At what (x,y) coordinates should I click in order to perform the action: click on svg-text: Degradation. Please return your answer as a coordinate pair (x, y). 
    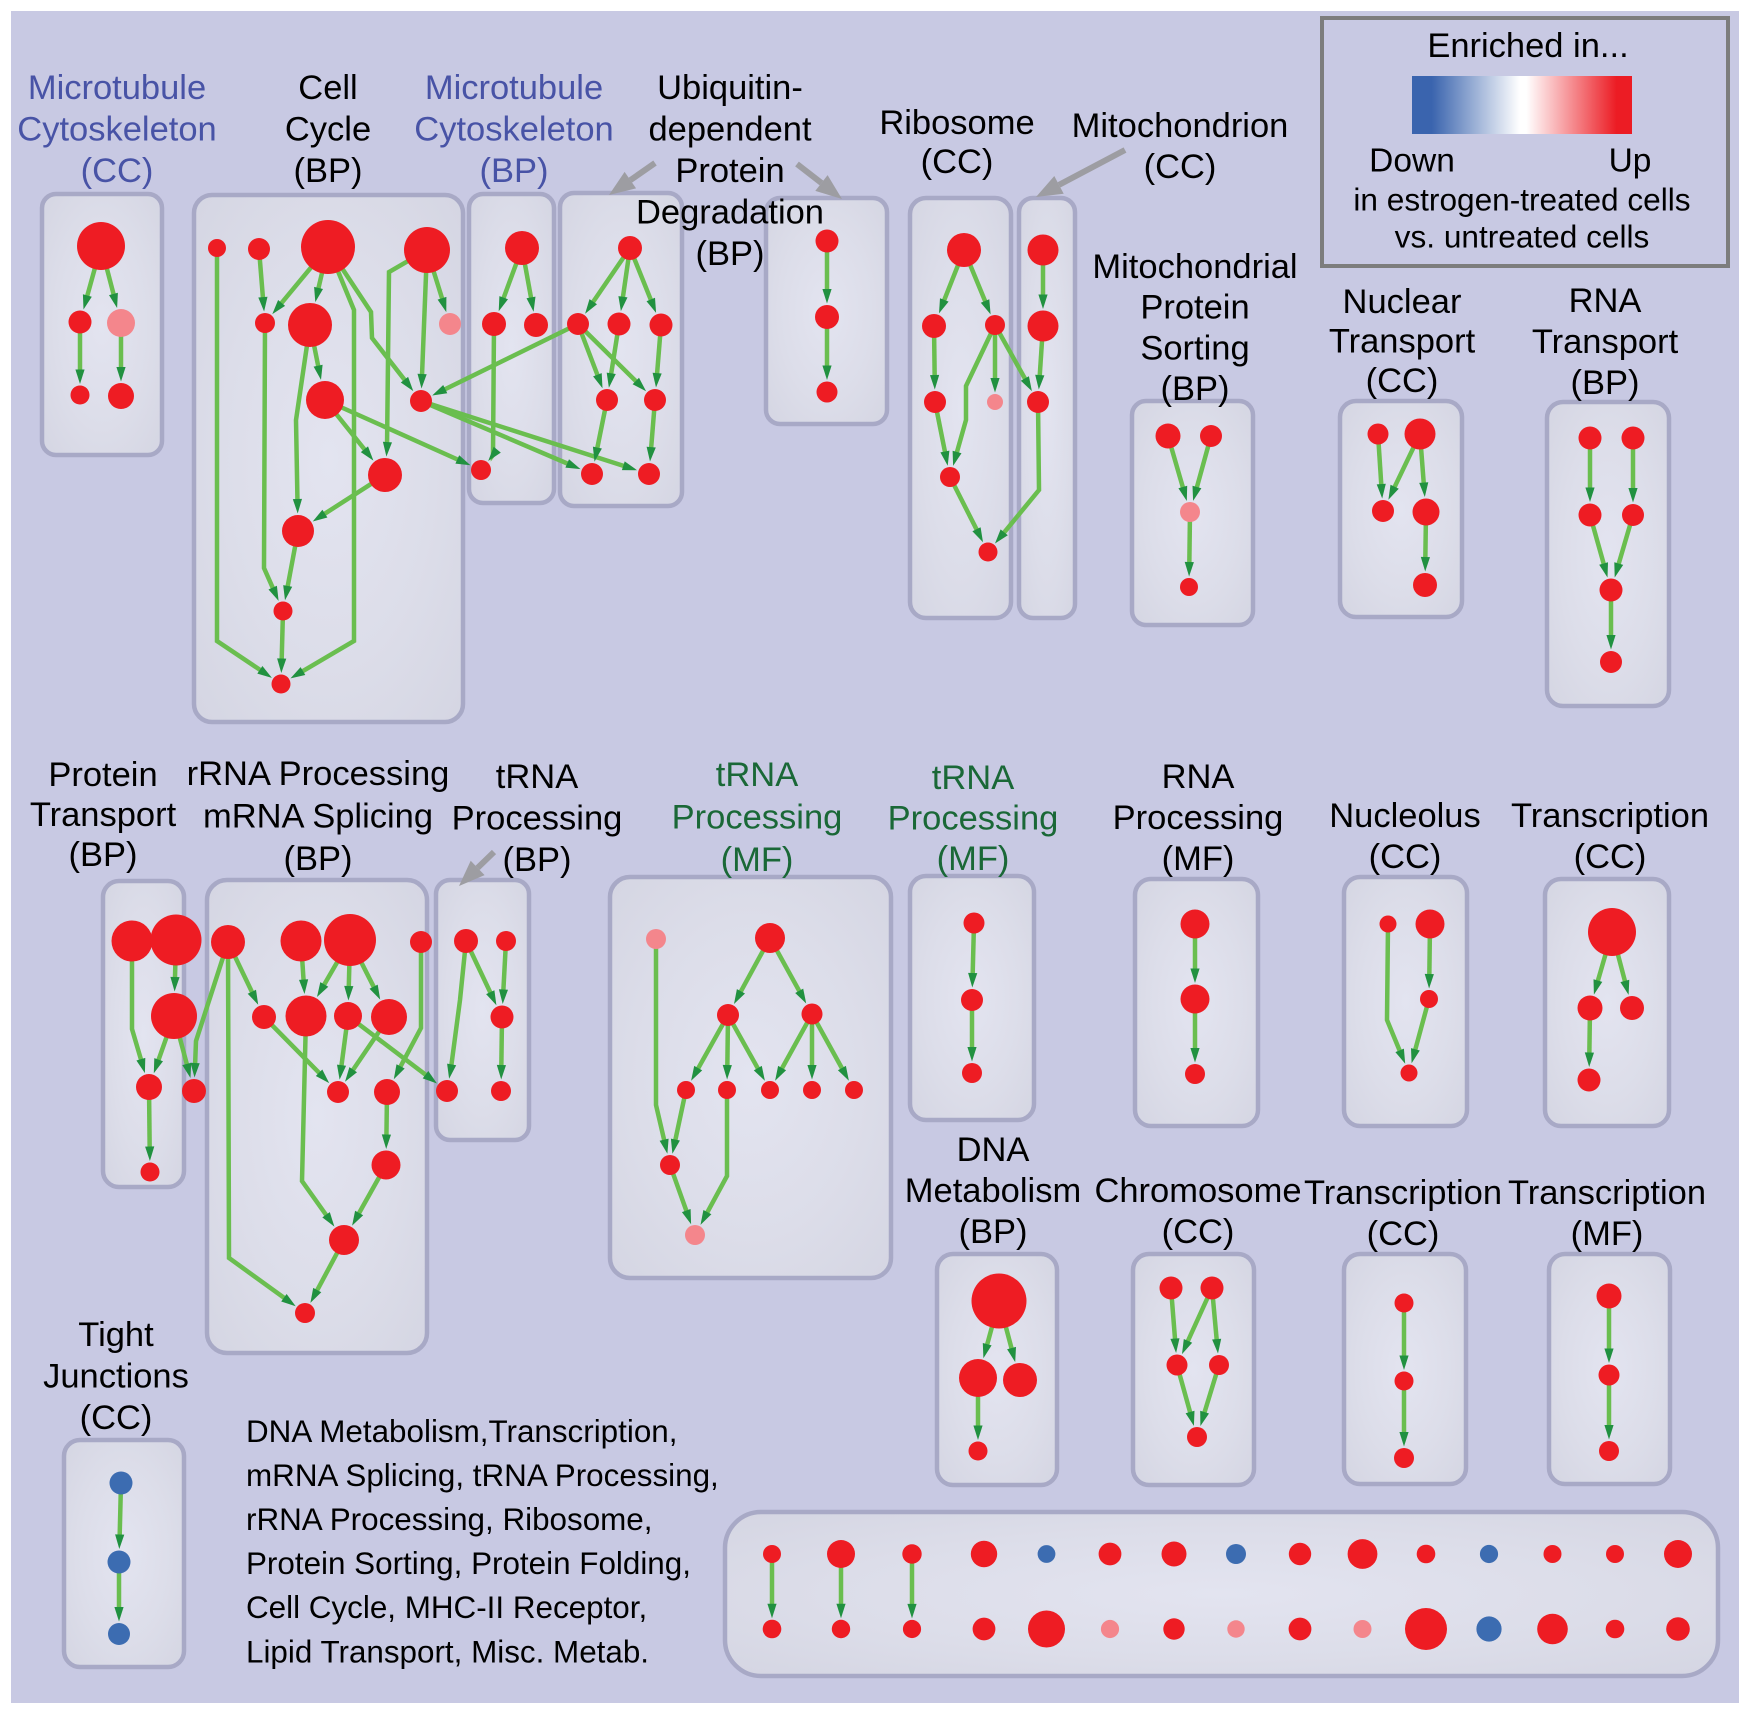
    Looking at the image, I should click on (730, 212).